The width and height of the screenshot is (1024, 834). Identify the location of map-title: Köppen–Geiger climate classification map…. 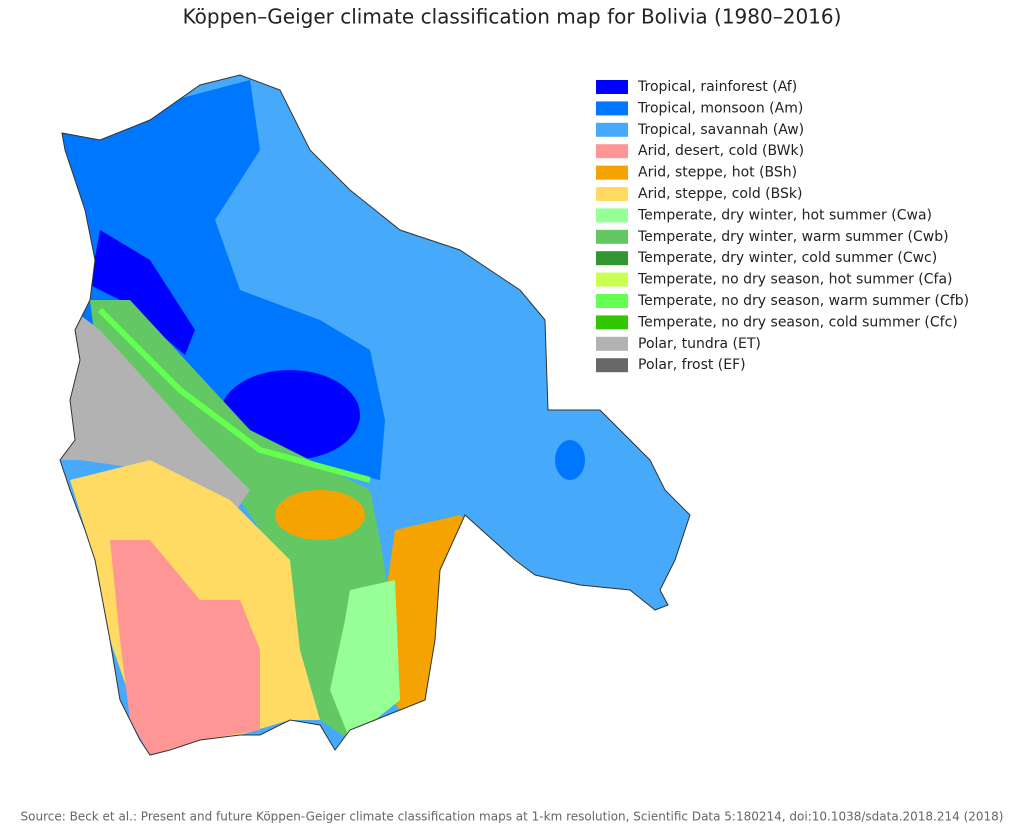
(512, 17).